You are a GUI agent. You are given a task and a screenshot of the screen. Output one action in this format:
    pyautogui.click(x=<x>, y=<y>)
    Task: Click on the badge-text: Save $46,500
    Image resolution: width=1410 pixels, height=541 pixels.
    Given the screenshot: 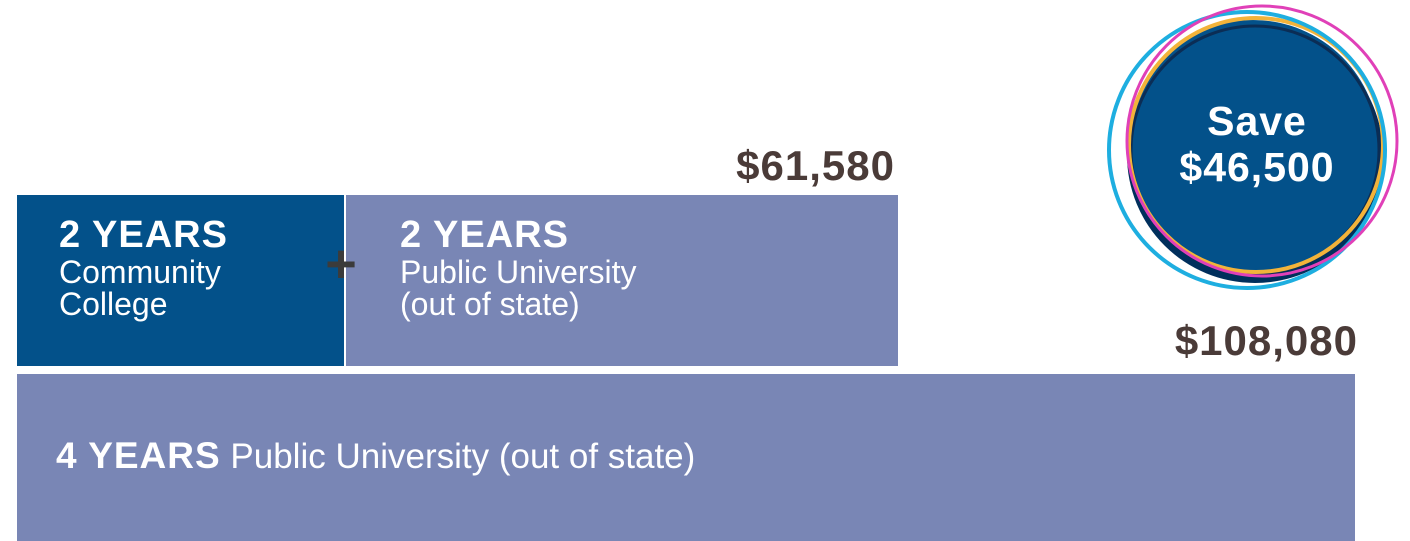 What is the action you would take?
    pyautogui.click(x=1257, y=144)
    